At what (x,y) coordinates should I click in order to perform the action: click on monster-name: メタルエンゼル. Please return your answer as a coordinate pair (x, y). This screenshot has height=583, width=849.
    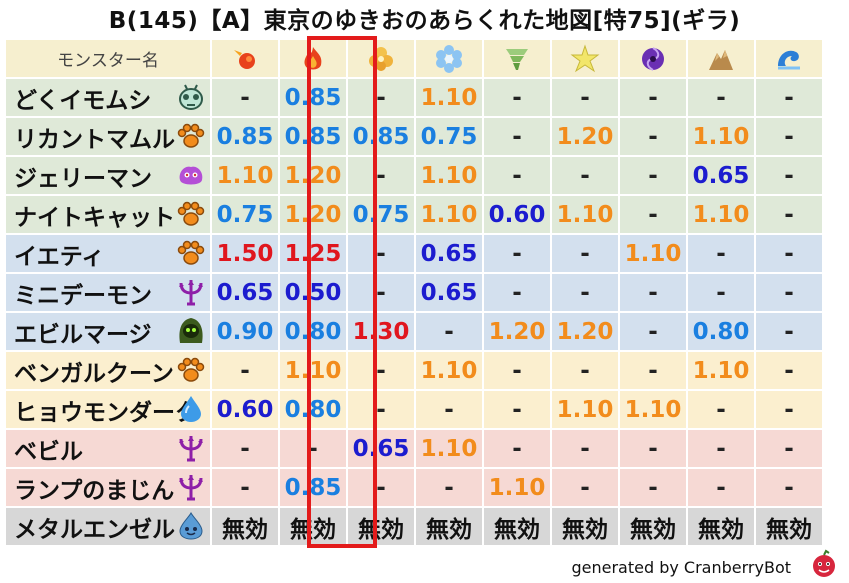
    Looking at the image, I should click on (94, 529).